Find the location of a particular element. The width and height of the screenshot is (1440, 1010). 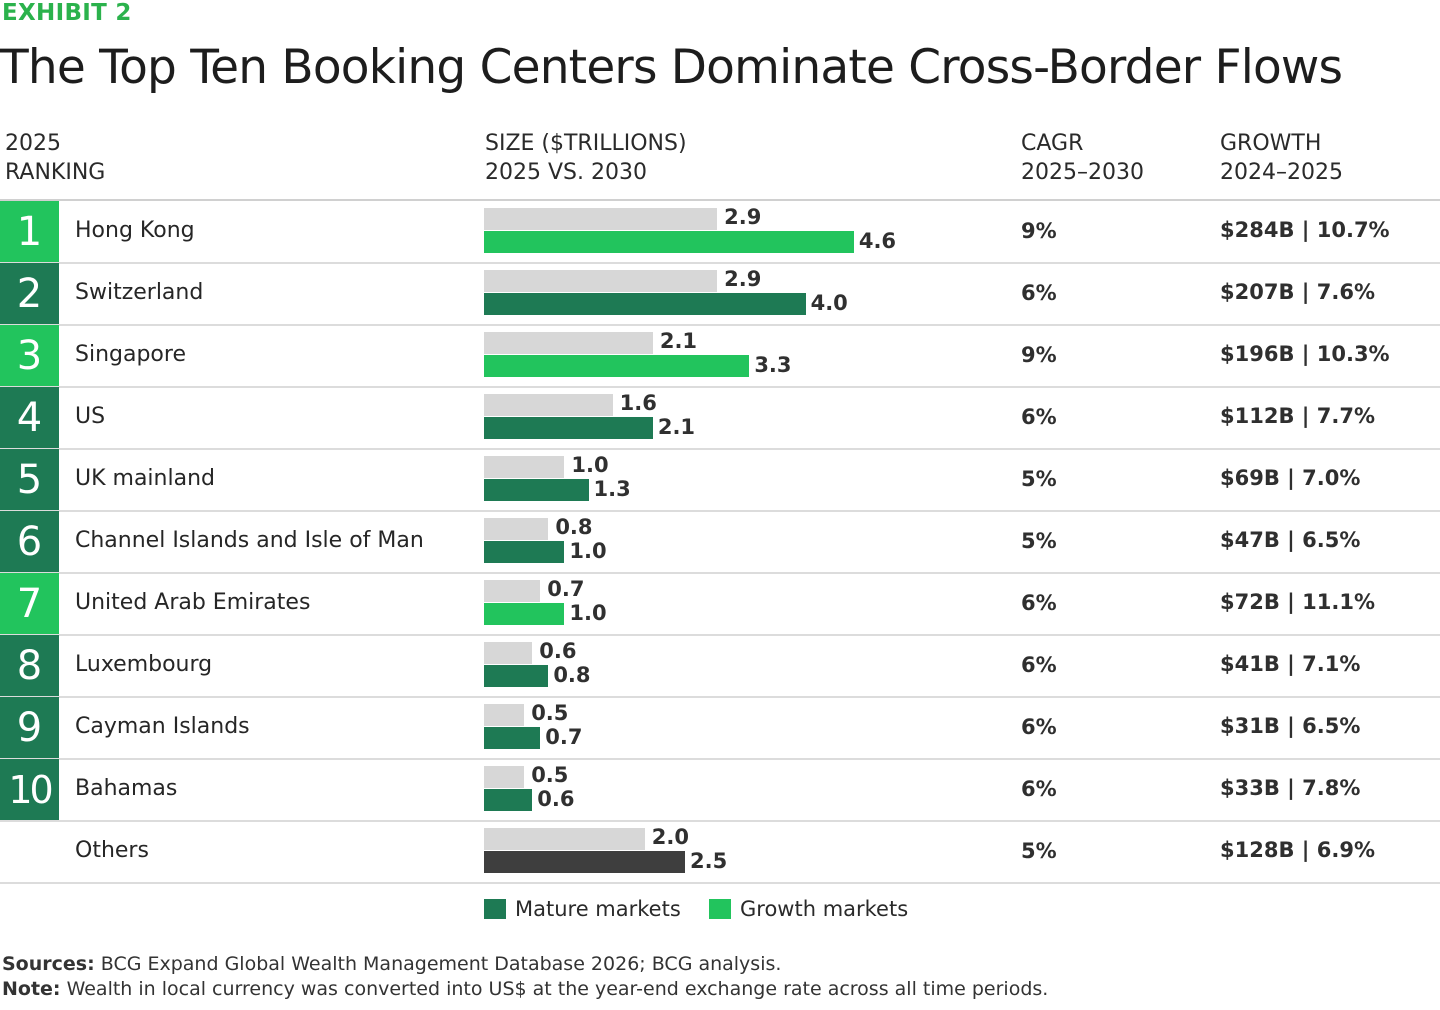

bar-label-2030: 0.6 is located at coordinates (556, 799).